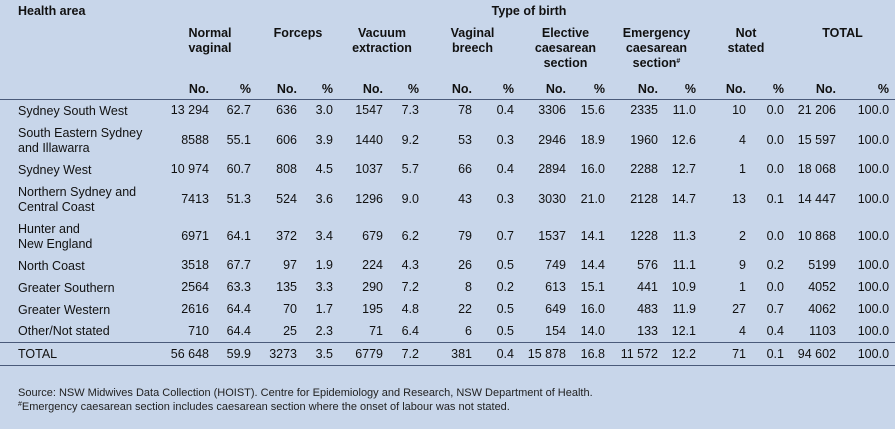  Describe the element at coordinates (81, 288) in the screenshot. I see `health-area-cell: Greater Southern` at that location.